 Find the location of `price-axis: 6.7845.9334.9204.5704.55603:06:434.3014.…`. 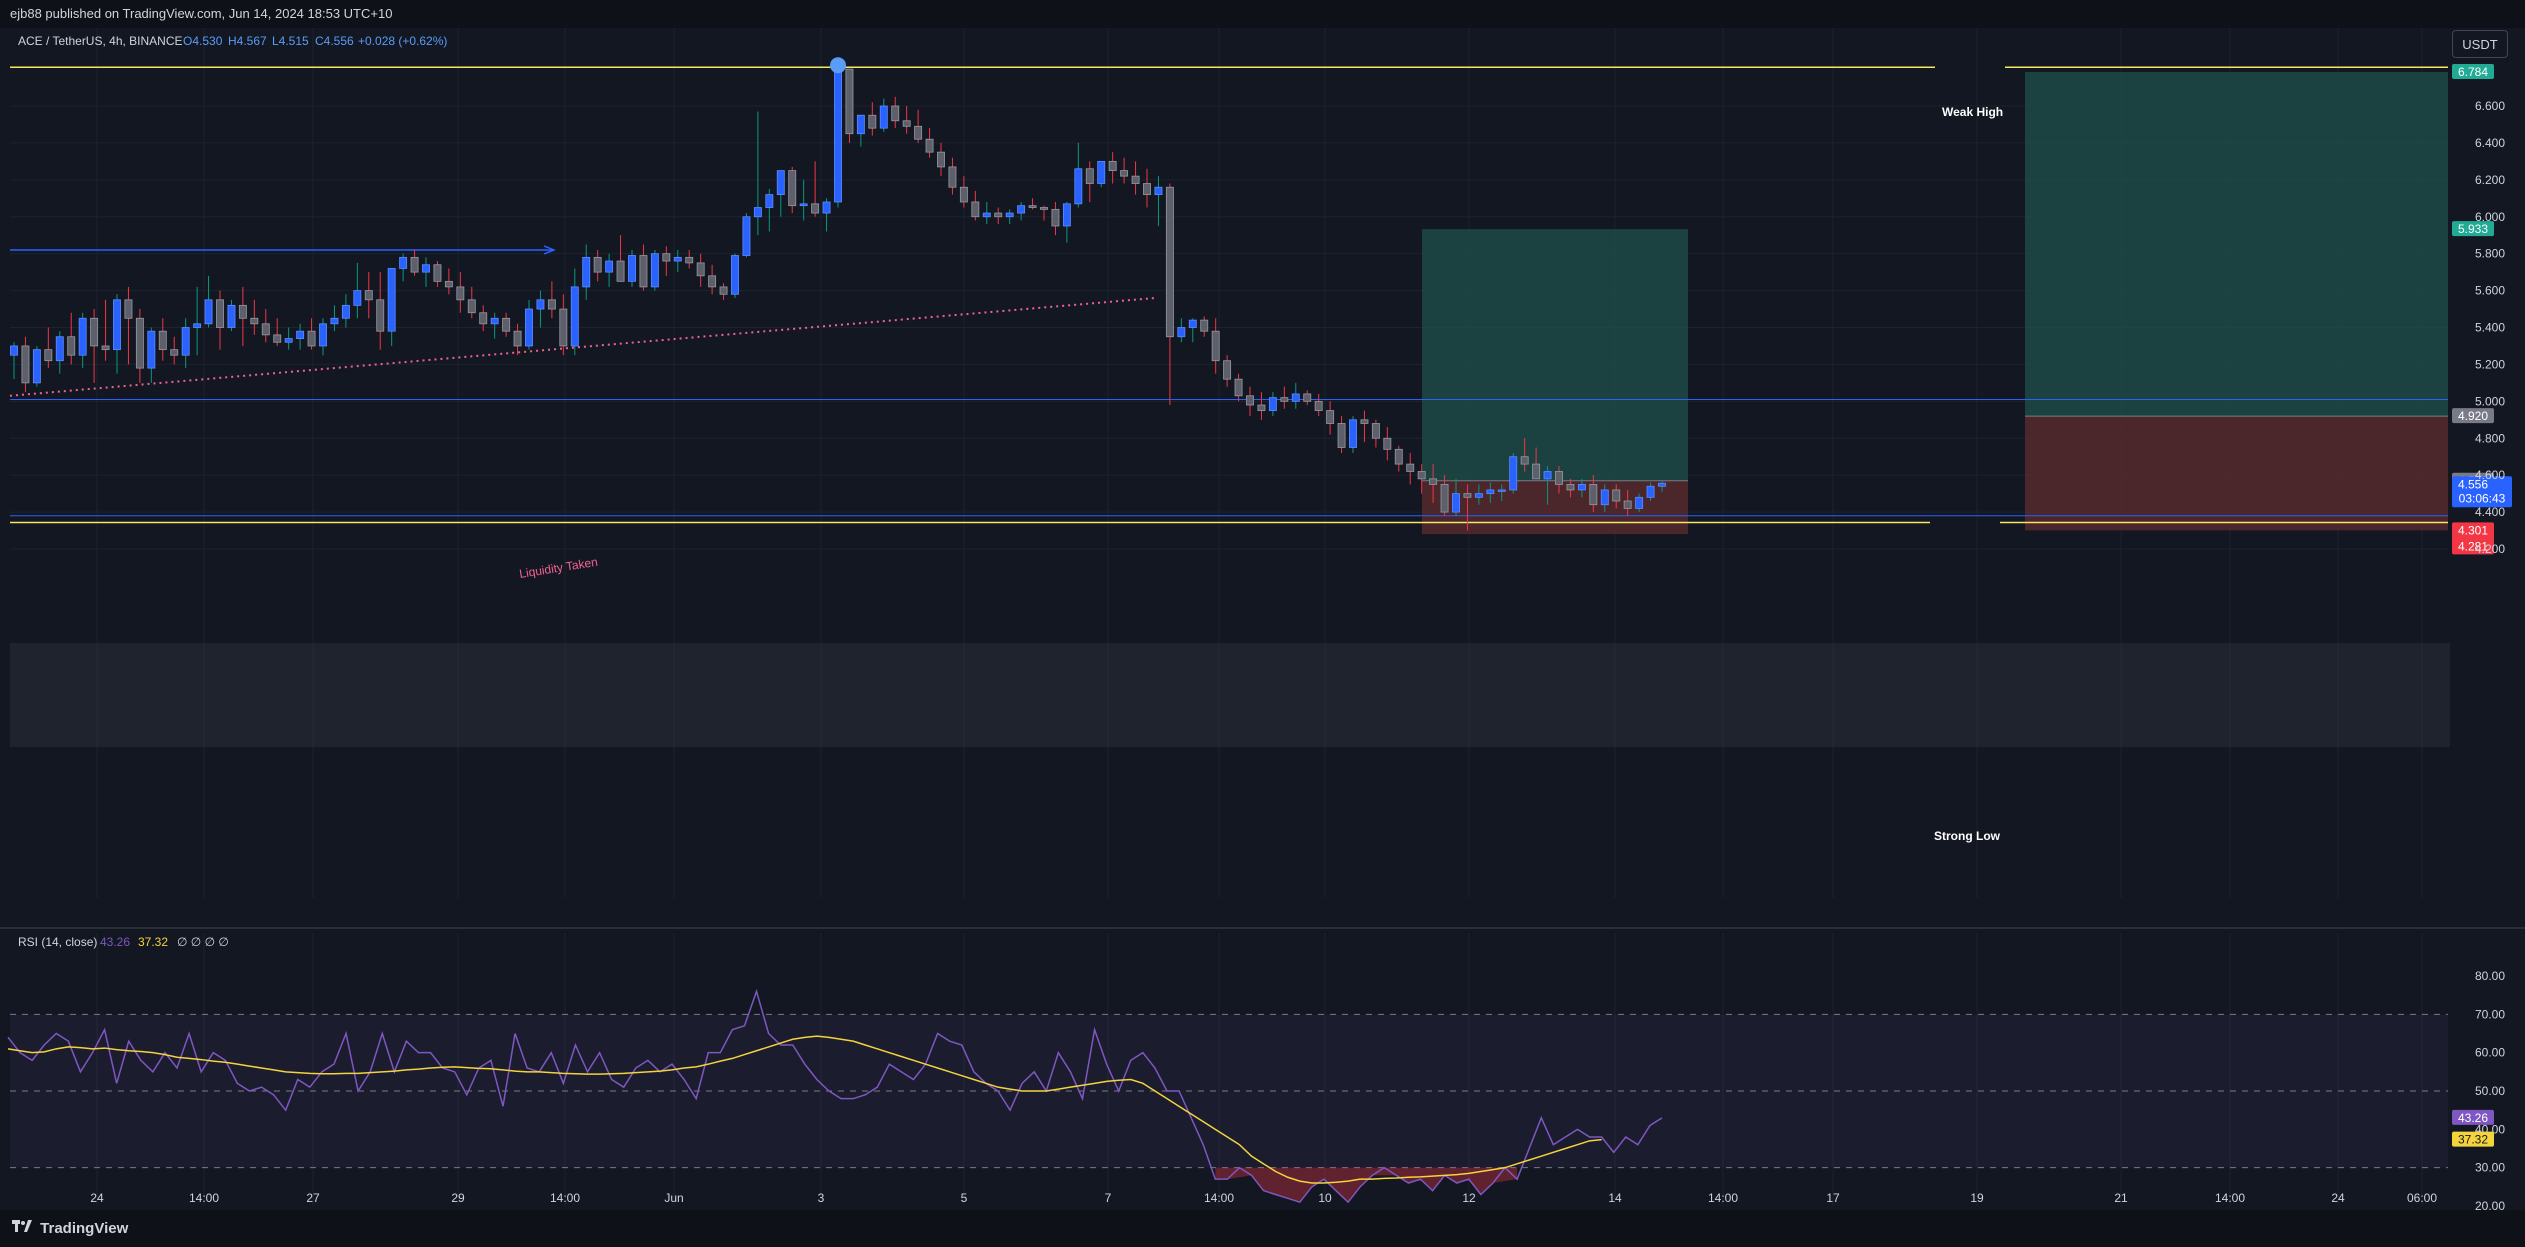

price-axis: 6.7845.9334.9204.5704.55603:06:434.3014.… is located at coordinates (2482, 309).